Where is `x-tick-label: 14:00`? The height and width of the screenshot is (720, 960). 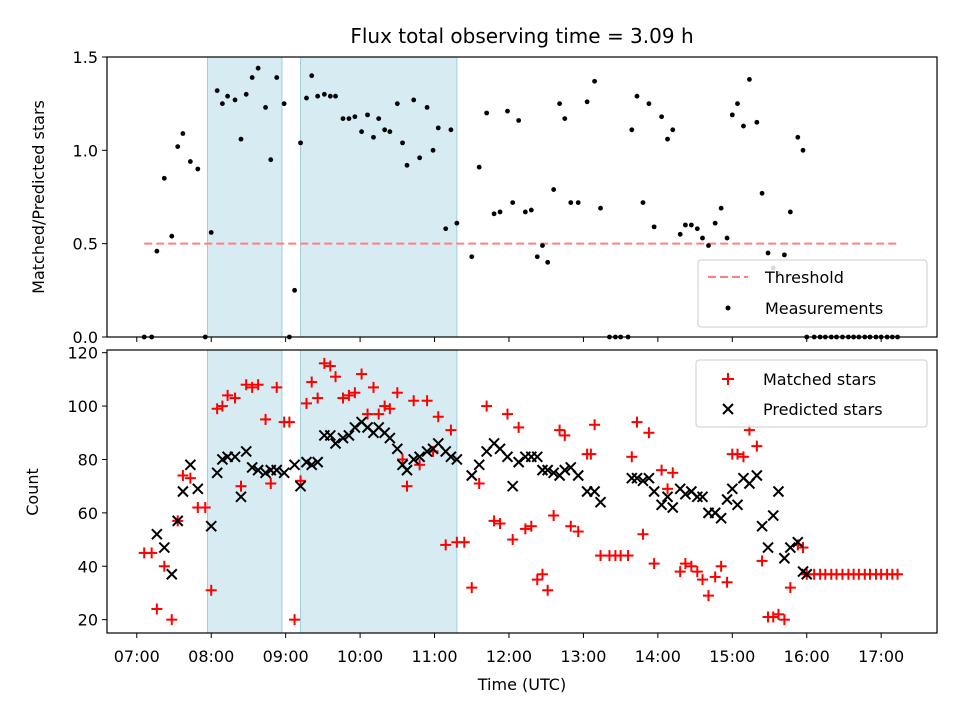 x-tick-label: 14:00 is located at coordinates (658, 656).